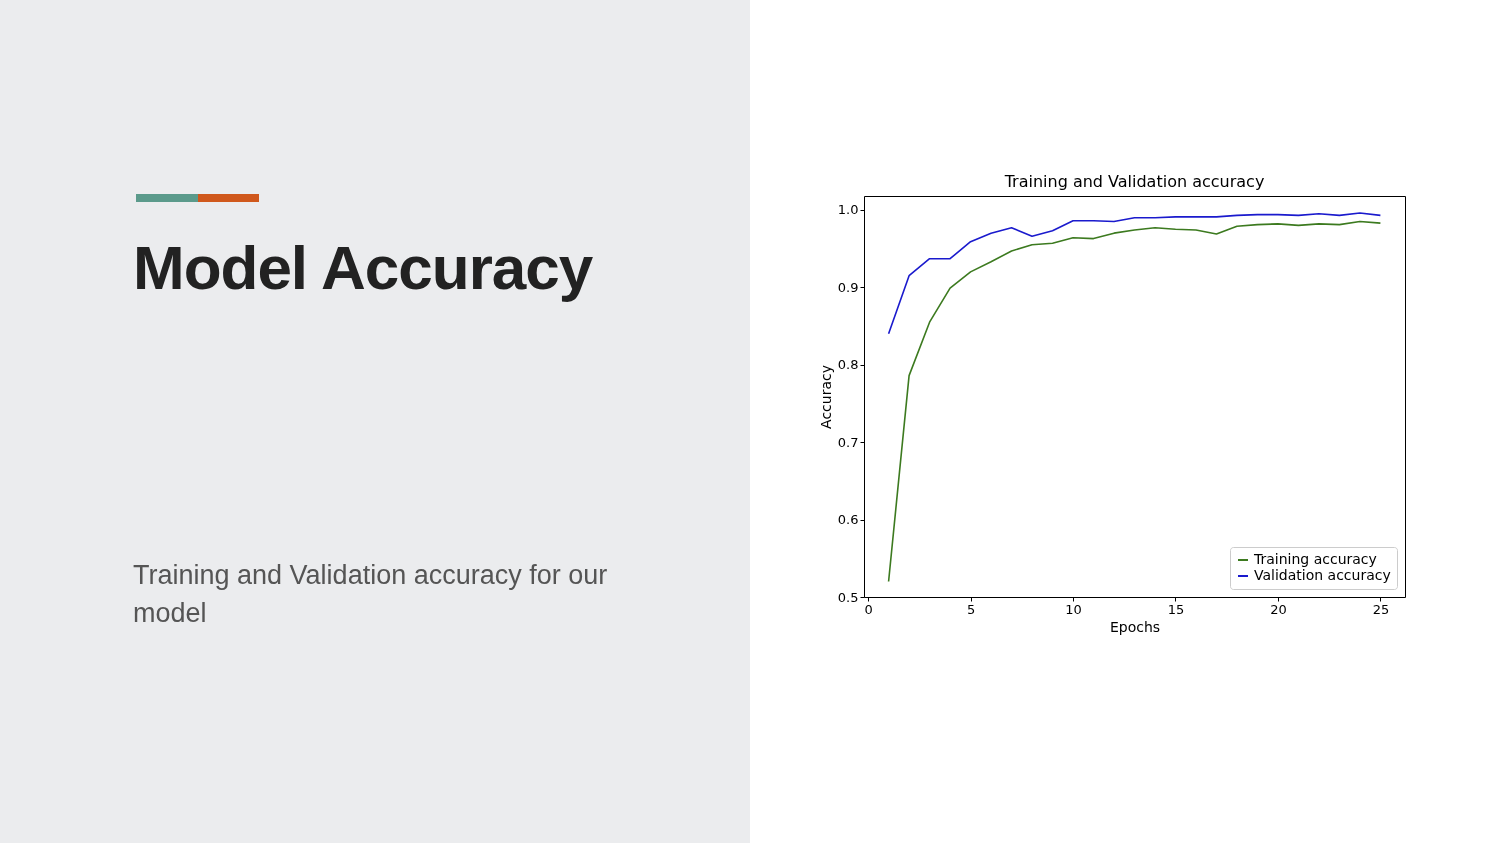 Image resolution: width=1500 pixels, height=843 pixels. What do you see at coordinates (363, 267) in the screenshot?
I see `text: Model Accuracy` at bounding box center [363, 267].